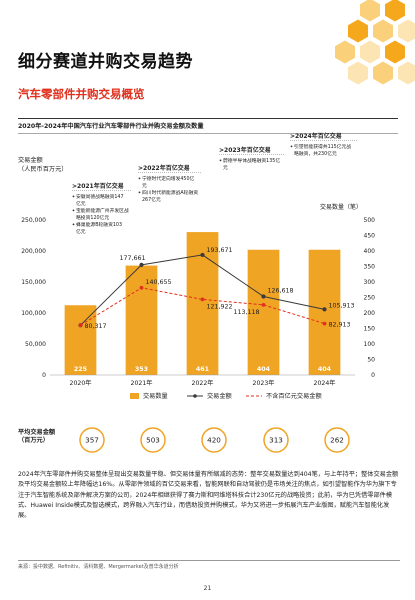 This screenshot has width=415, height=600. What do you see at coordinates (226, 396) in the screenshot?
I see `chart-legend: 交易数量 交易金额 不含百亿元交易金额` at bounding box center [226, 396].